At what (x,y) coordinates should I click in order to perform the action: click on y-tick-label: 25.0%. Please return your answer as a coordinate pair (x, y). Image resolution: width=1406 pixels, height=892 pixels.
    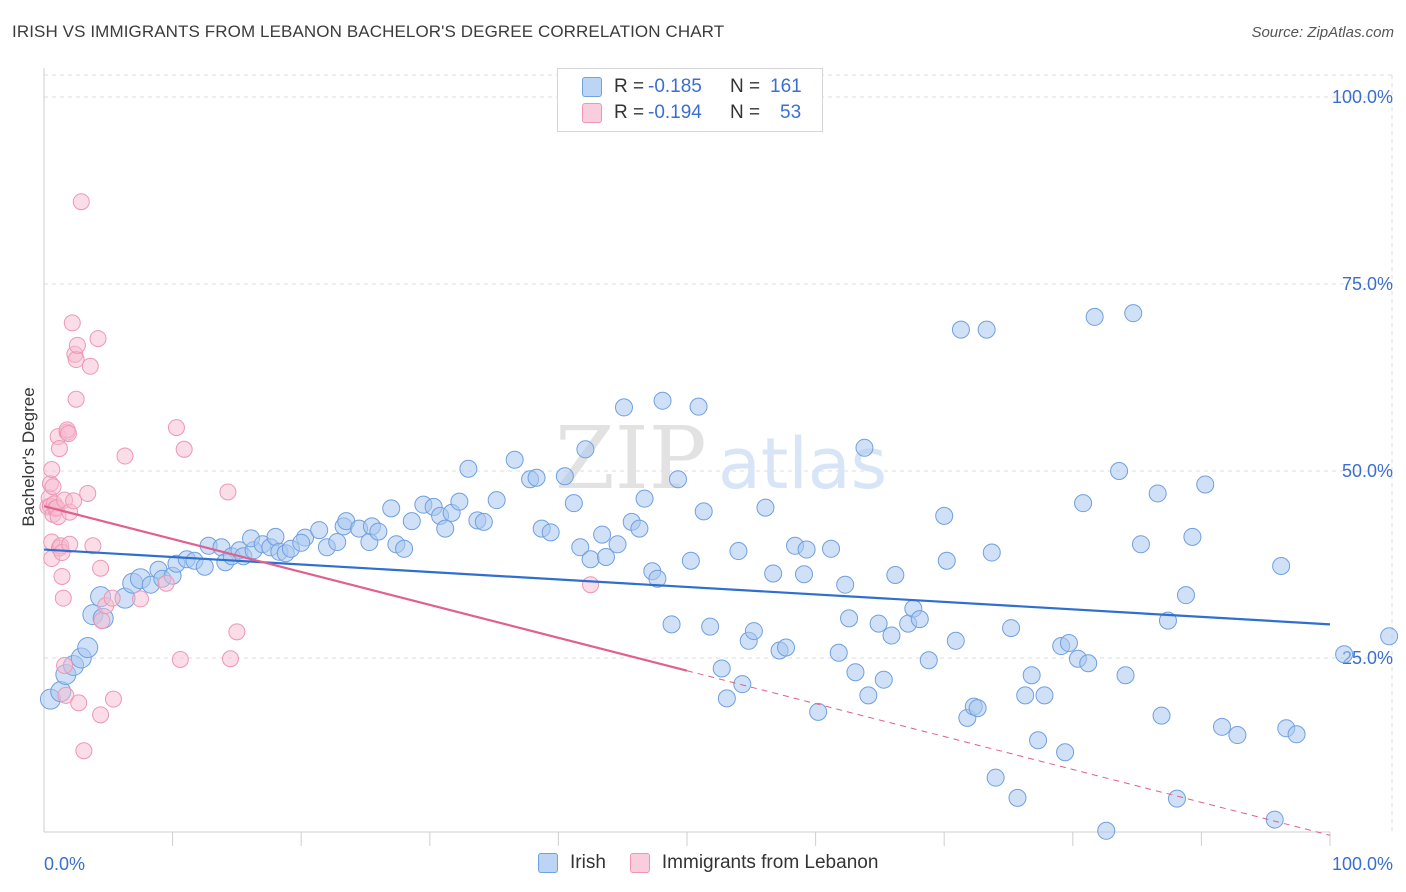
    Looking at the image, I should click on (1367, 658).